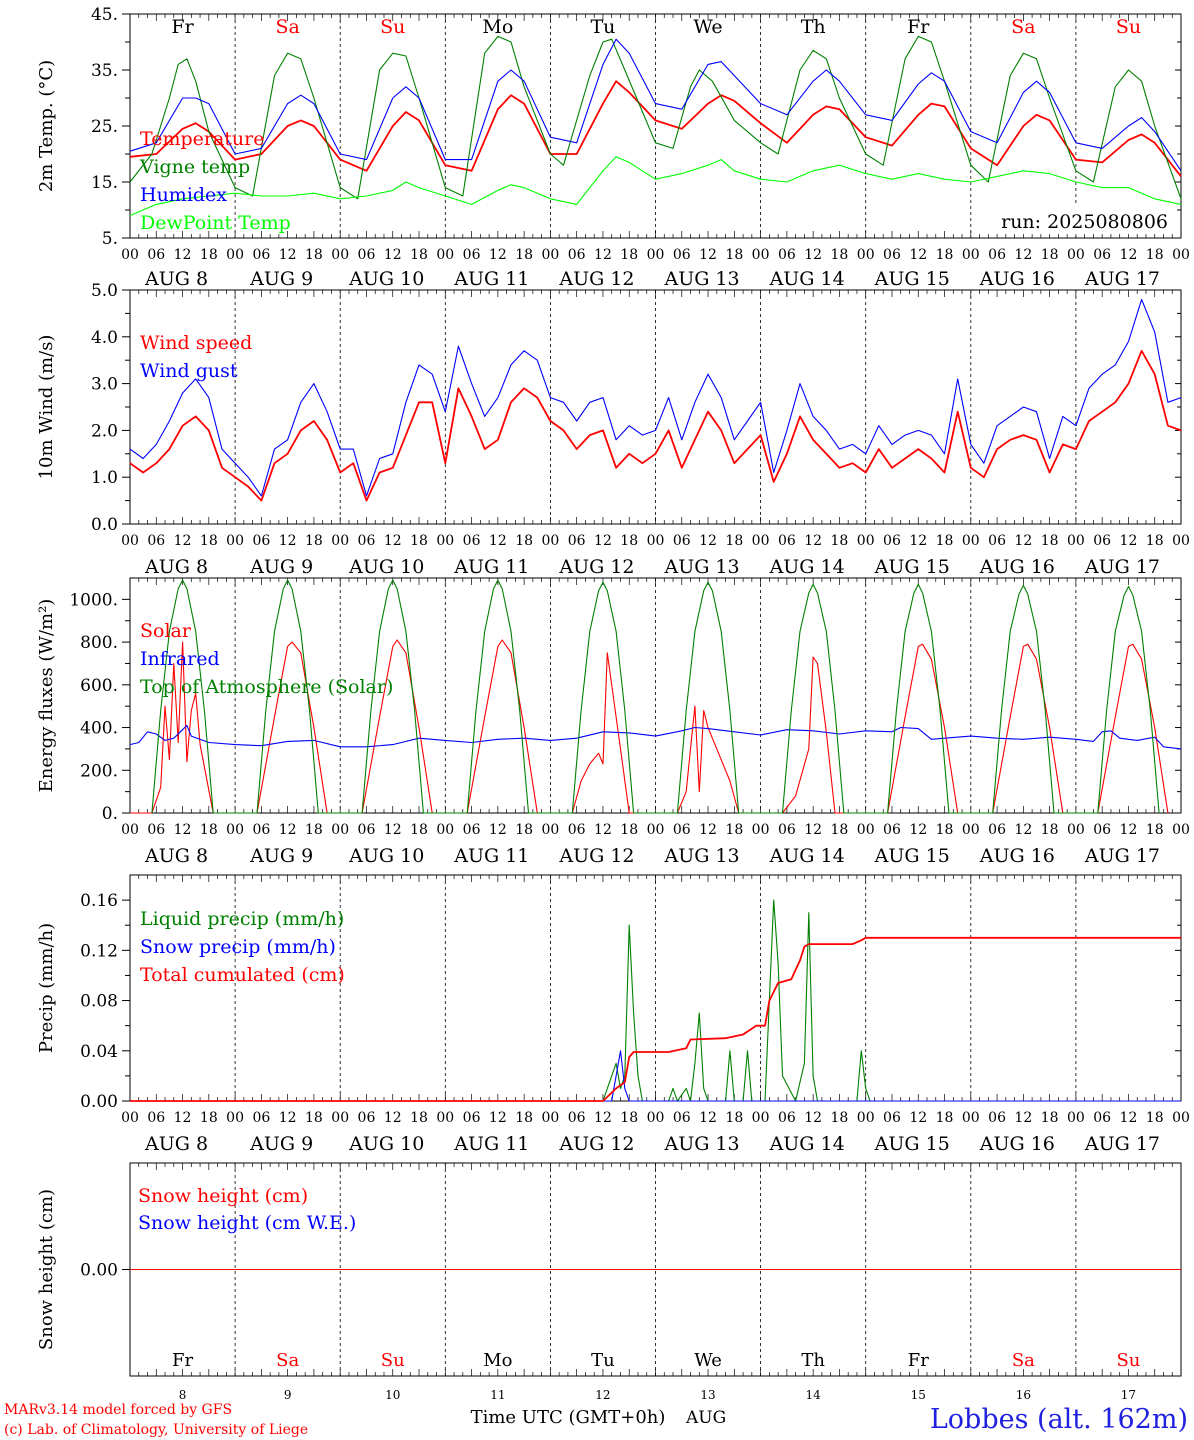  What do you see at coordinates (814, 1395) in the screenshot?
I see `day-number-label: 14` at bounding box center [814, 1395].